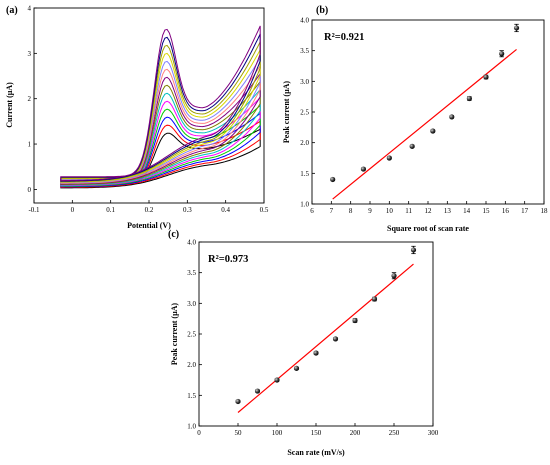 The width and height of the screenshot is (550, 465). I want to click on panel-a-xtick-label: 0.4, so click(225, 210).